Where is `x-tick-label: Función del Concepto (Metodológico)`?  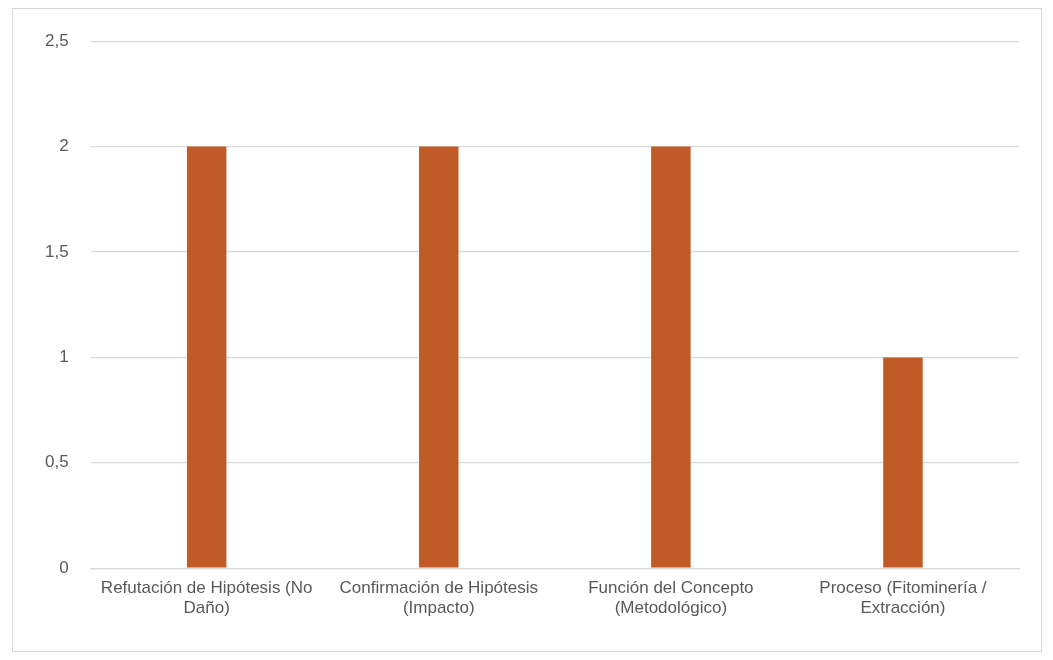 x-tick-label: Función del Concepto (Metodológico) is located at coordinates (671, 598).